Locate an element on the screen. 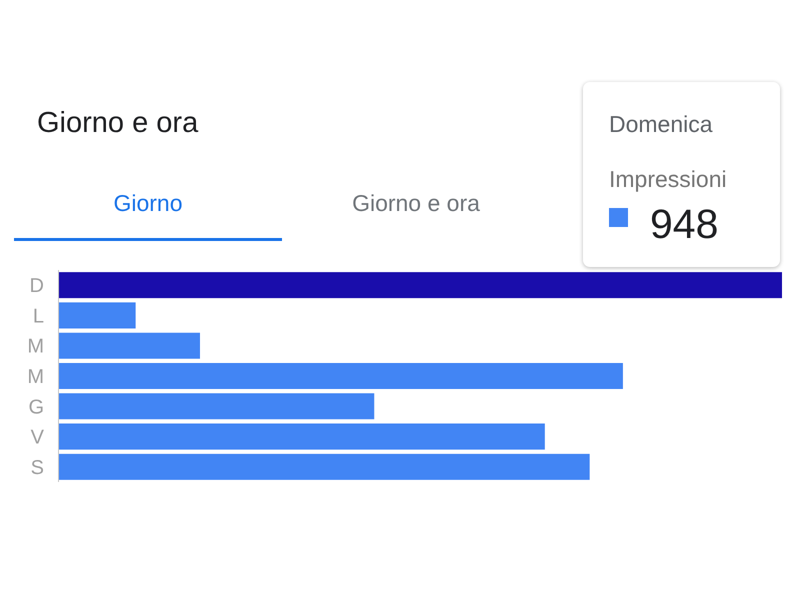 The image size is (800, 600). y-tick-label: S is located at coordinates (37, 467).